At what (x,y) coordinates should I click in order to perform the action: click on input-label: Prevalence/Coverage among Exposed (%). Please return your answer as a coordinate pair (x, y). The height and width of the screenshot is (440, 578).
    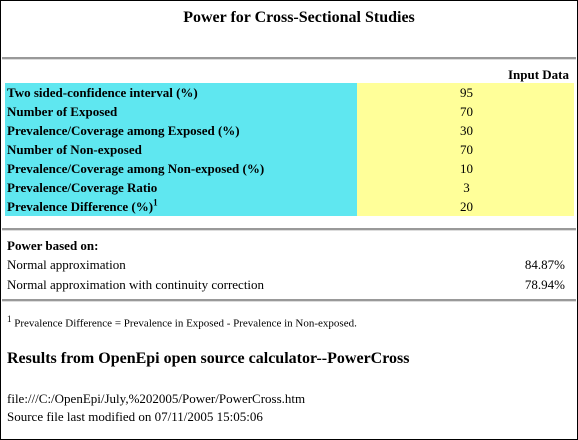
    Looking at the image, I should click on (181, 130).